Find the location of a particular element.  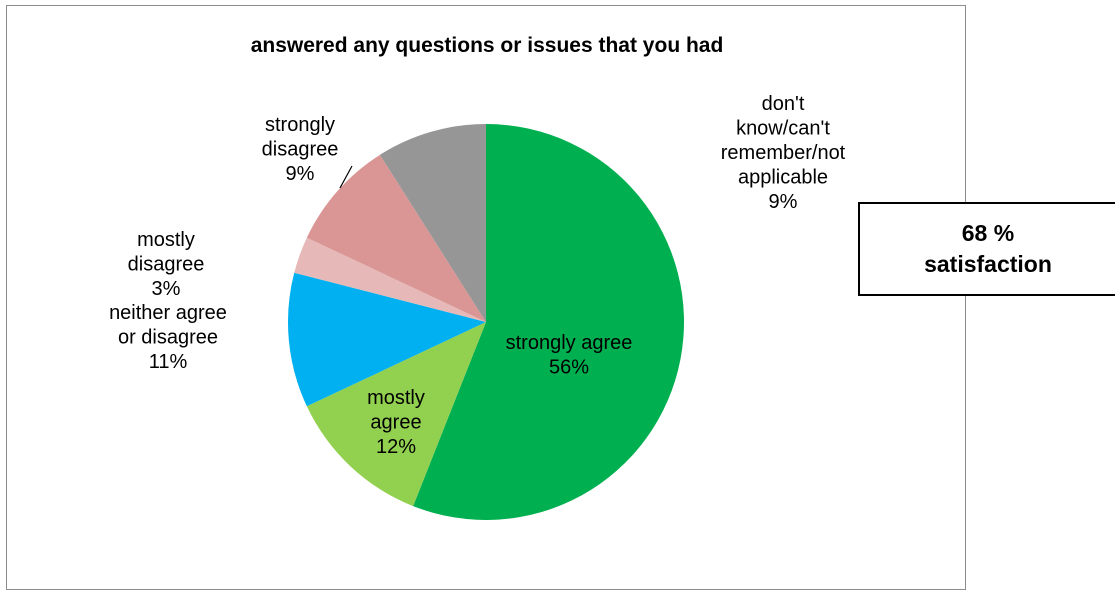

leader-line is located at coordinates (346, 177).